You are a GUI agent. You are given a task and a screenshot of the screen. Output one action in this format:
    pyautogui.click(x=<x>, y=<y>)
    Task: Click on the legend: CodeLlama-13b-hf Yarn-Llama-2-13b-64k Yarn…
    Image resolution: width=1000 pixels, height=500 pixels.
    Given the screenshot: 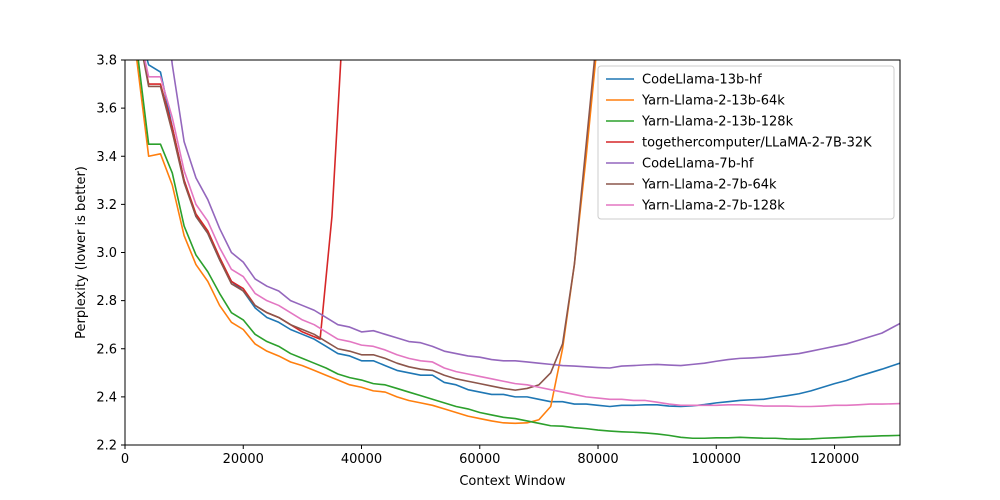 What is the action you would take?
    pyautogui.click(x=746, y=142)
    